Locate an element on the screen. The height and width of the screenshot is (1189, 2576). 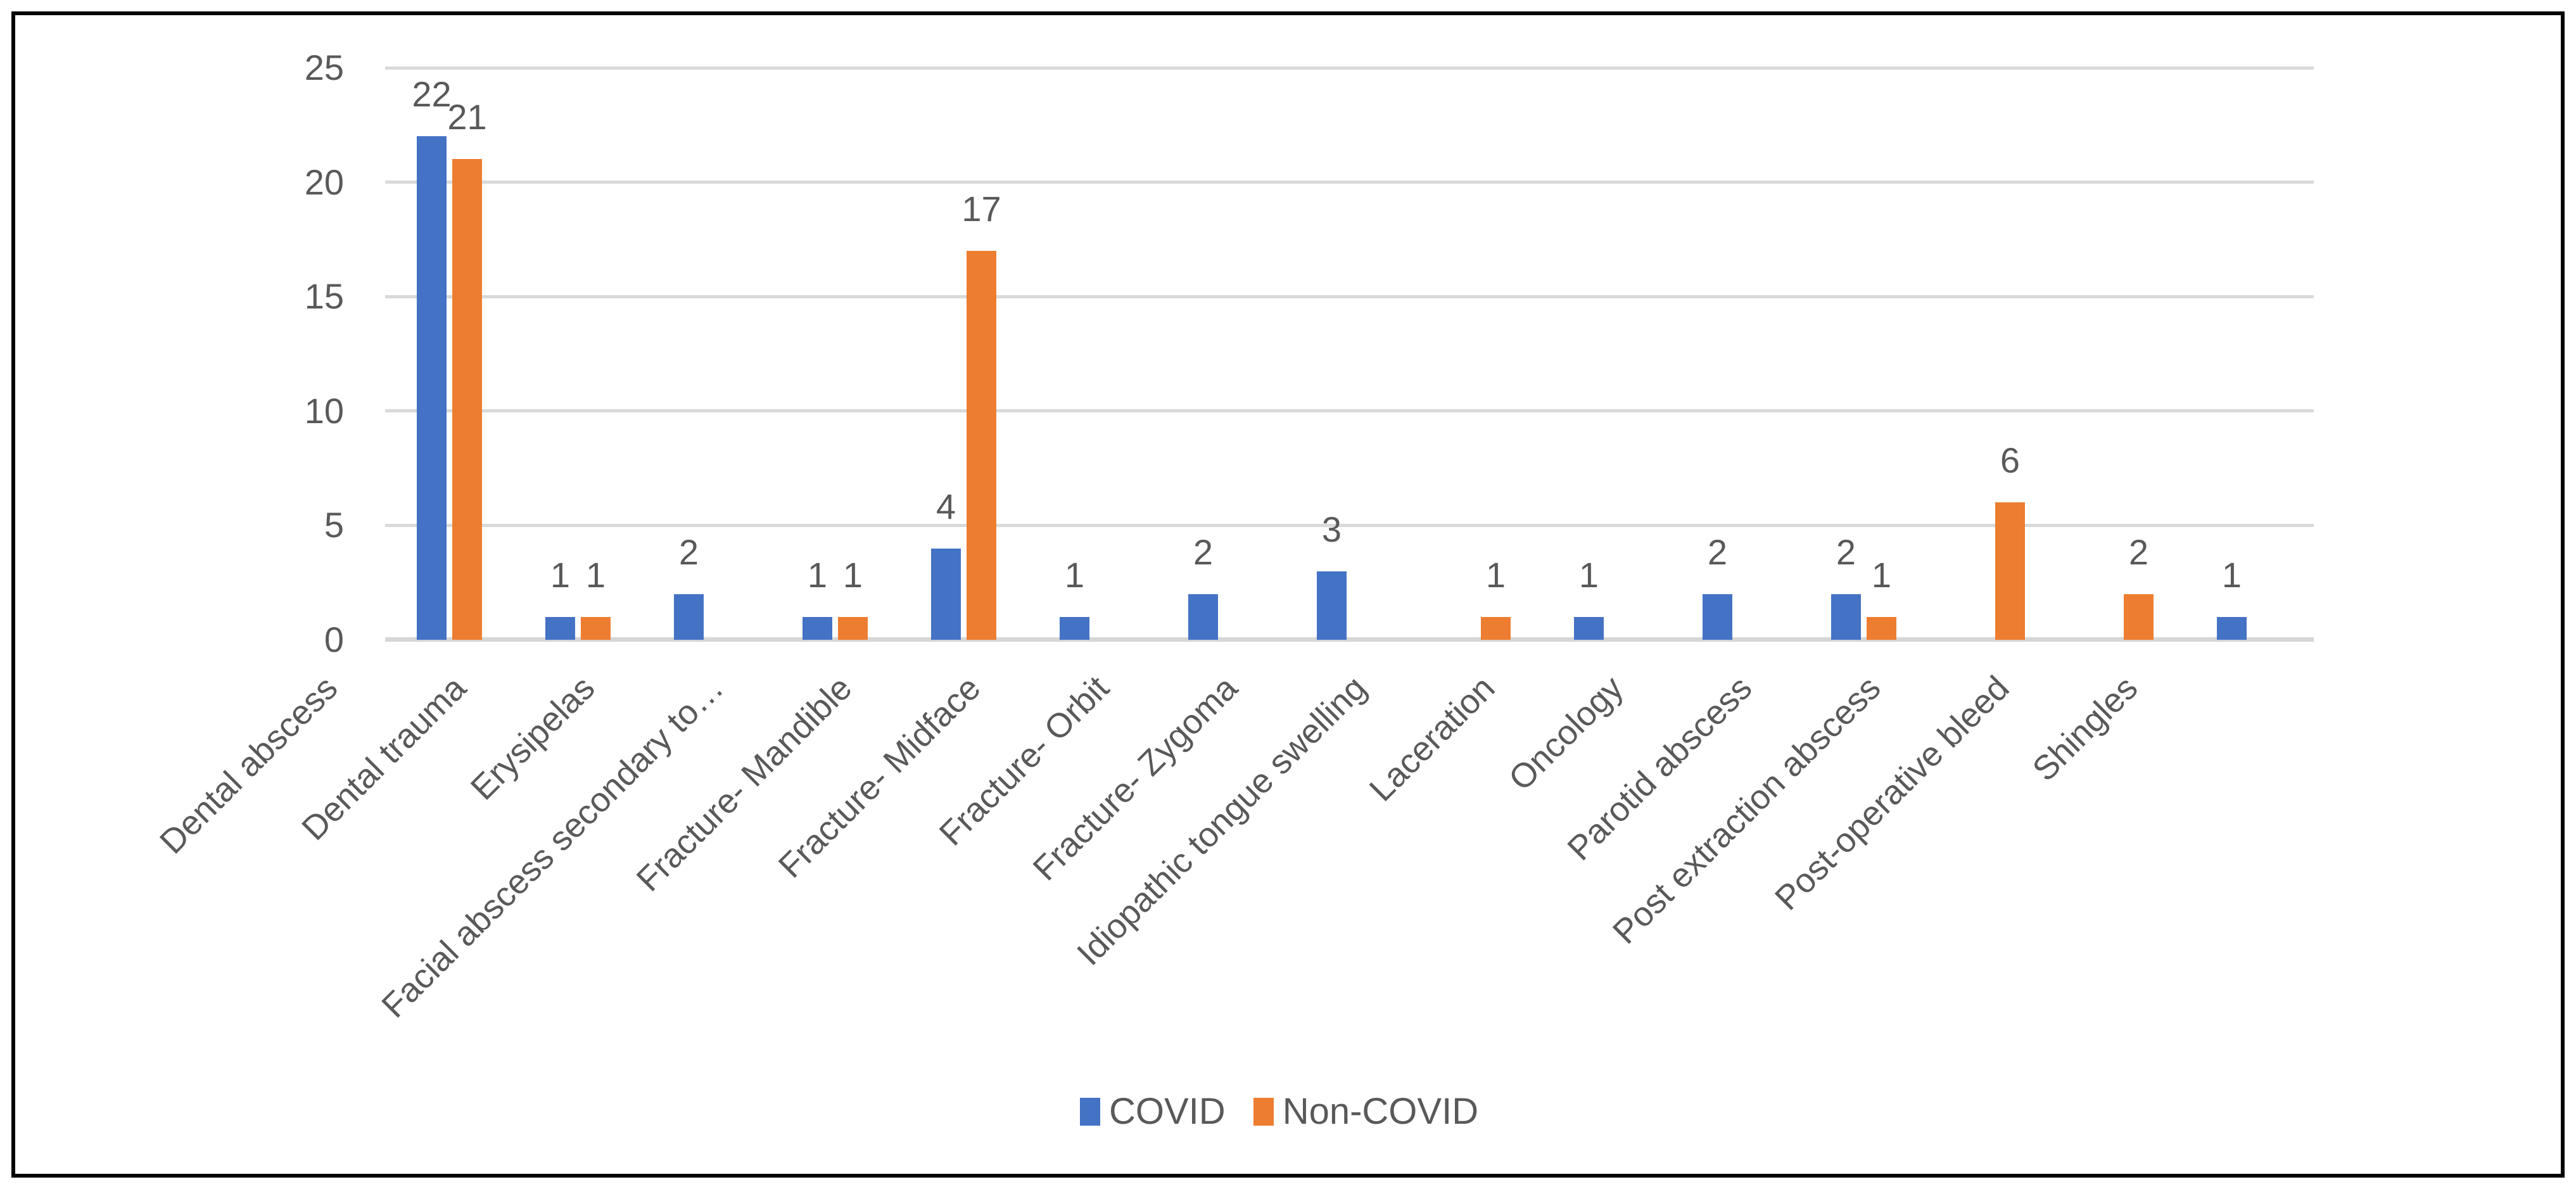
legend-item-non-covid: Non-COVID is located at coordinates (1365, 1111).